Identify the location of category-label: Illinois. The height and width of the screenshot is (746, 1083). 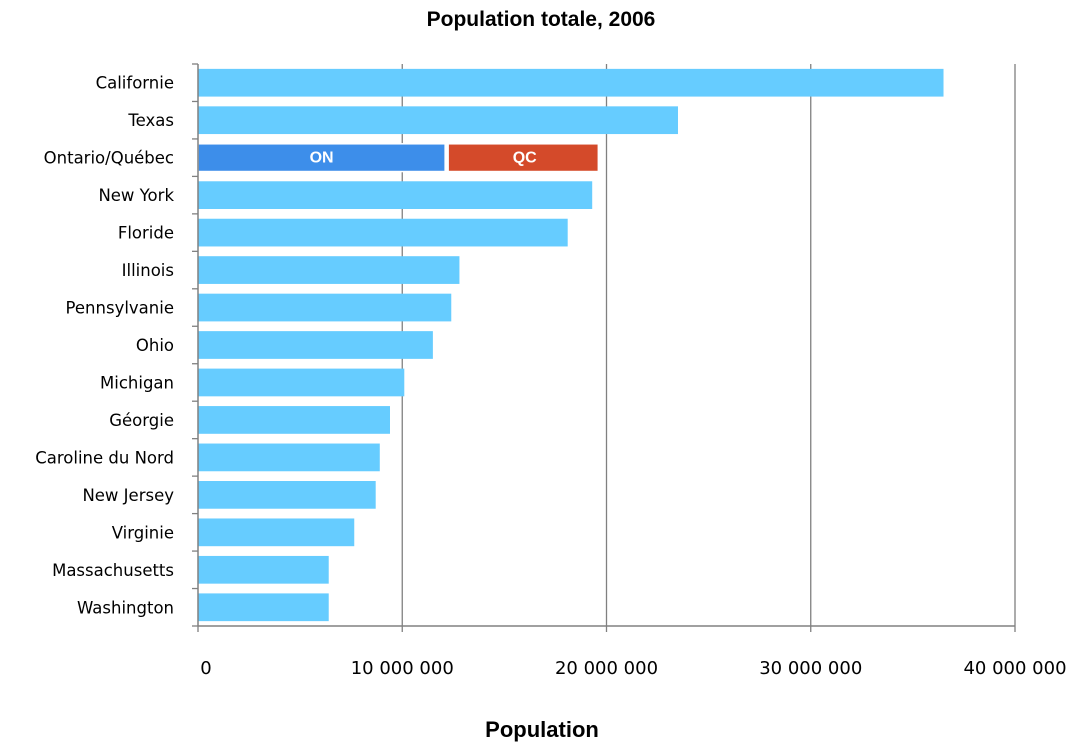
(148, 270).